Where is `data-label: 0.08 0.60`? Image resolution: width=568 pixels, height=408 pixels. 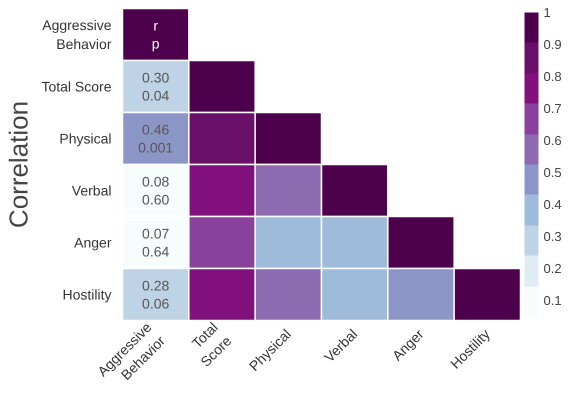 data-label: 0.08 0.60 is located at coordinates (156, 190).